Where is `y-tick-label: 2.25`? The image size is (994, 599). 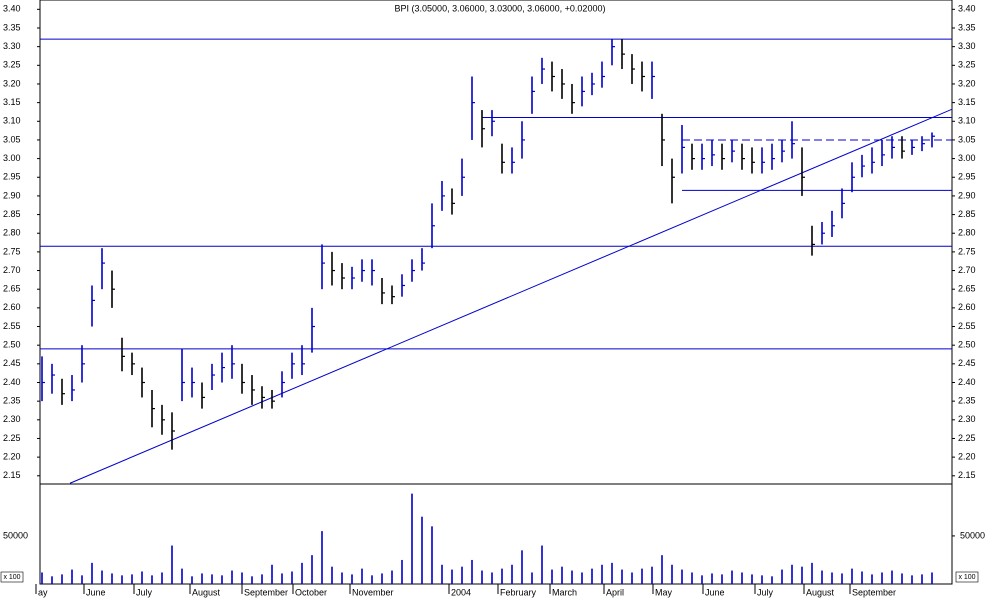
y-tick-label: 2.25 is located at coordinates (967, 438).